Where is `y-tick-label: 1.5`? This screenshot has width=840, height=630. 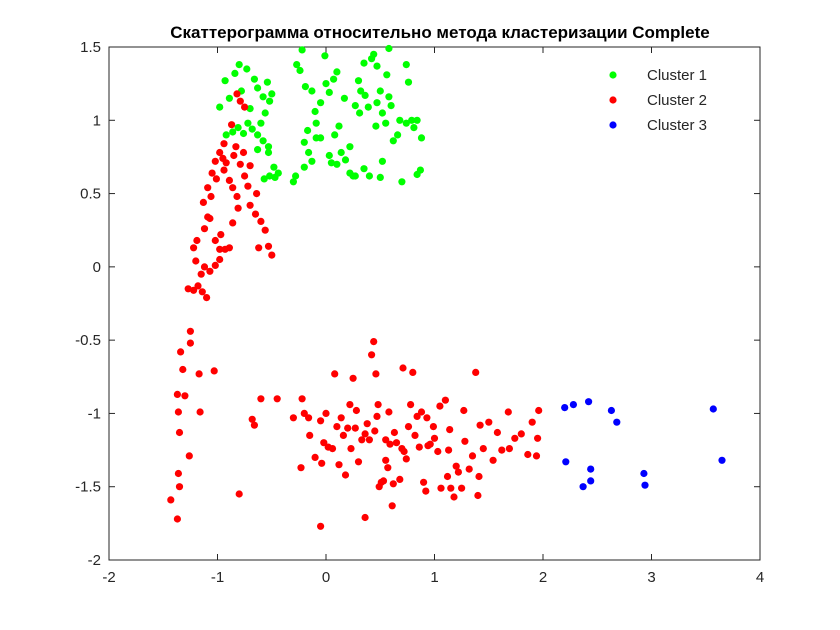
y-tick-label: 1.5 is located at coordinates (90, 47).